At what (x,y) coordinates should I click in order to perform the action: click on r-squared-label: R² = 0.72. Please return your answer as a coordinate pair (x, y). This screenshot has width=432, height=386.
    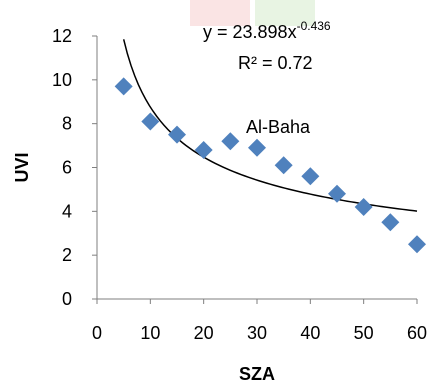
    Looking at the image, I should click on (275, 63).